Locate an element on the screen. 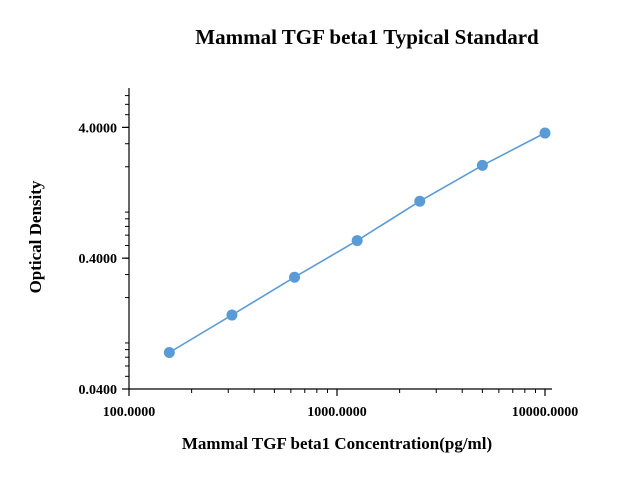 This screenshot has width=641, height=486. y-axis-label: Optical Density is located at coordinates (35, 236).